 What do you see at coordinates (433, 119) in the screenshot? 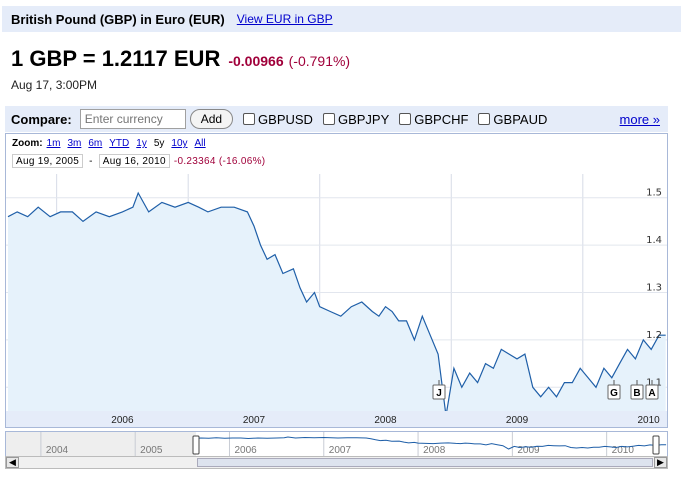
I see `compare-gbpchf: GBPCHF` at bounding box center [433, 119].